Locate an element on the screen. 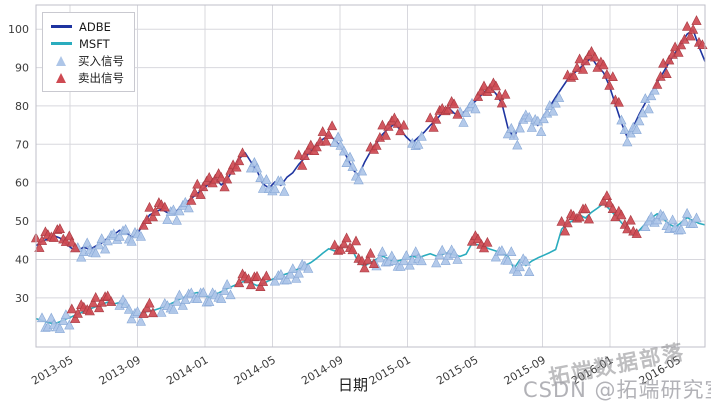 This screenshot has height=409, width=711. svg-text: 70 is located at coordinates (22, 144).